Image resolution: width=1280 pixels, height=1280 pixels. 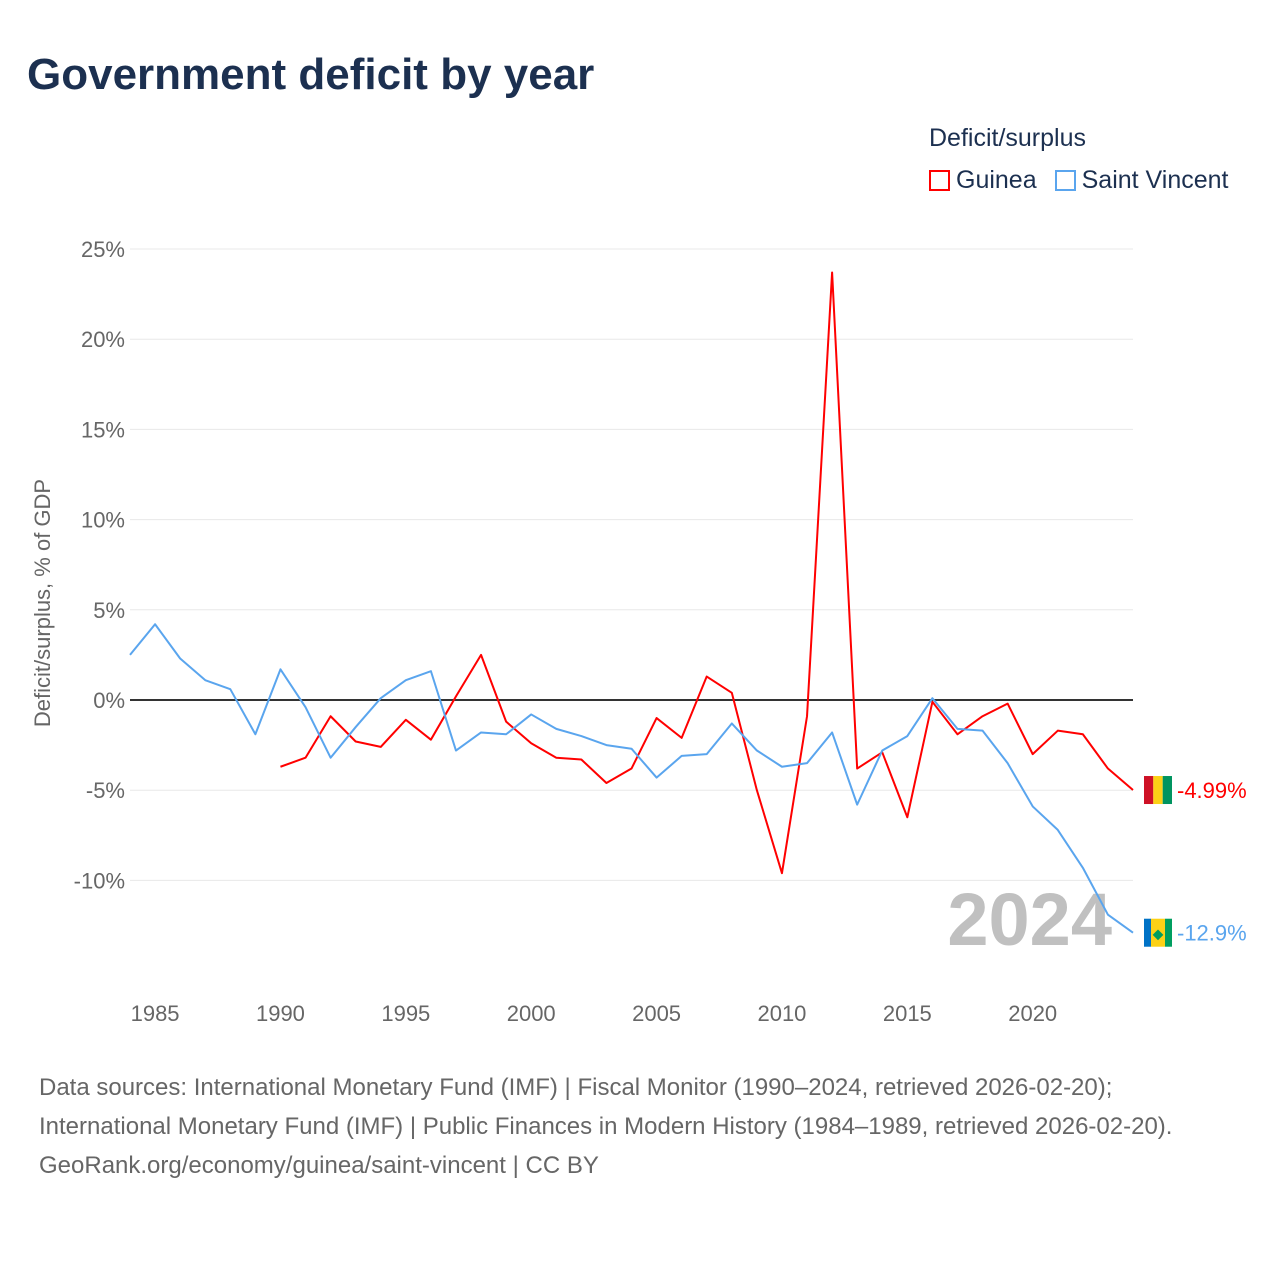 I want to click on flag-svg-yellow, so click(x=1158, y=932).